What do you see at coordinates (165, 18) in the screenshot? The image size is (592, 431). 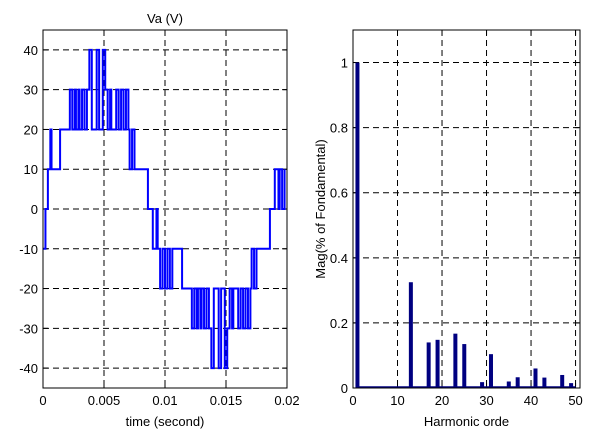 I see `chart-title: Va (V)` at bounding box center [165, 18].